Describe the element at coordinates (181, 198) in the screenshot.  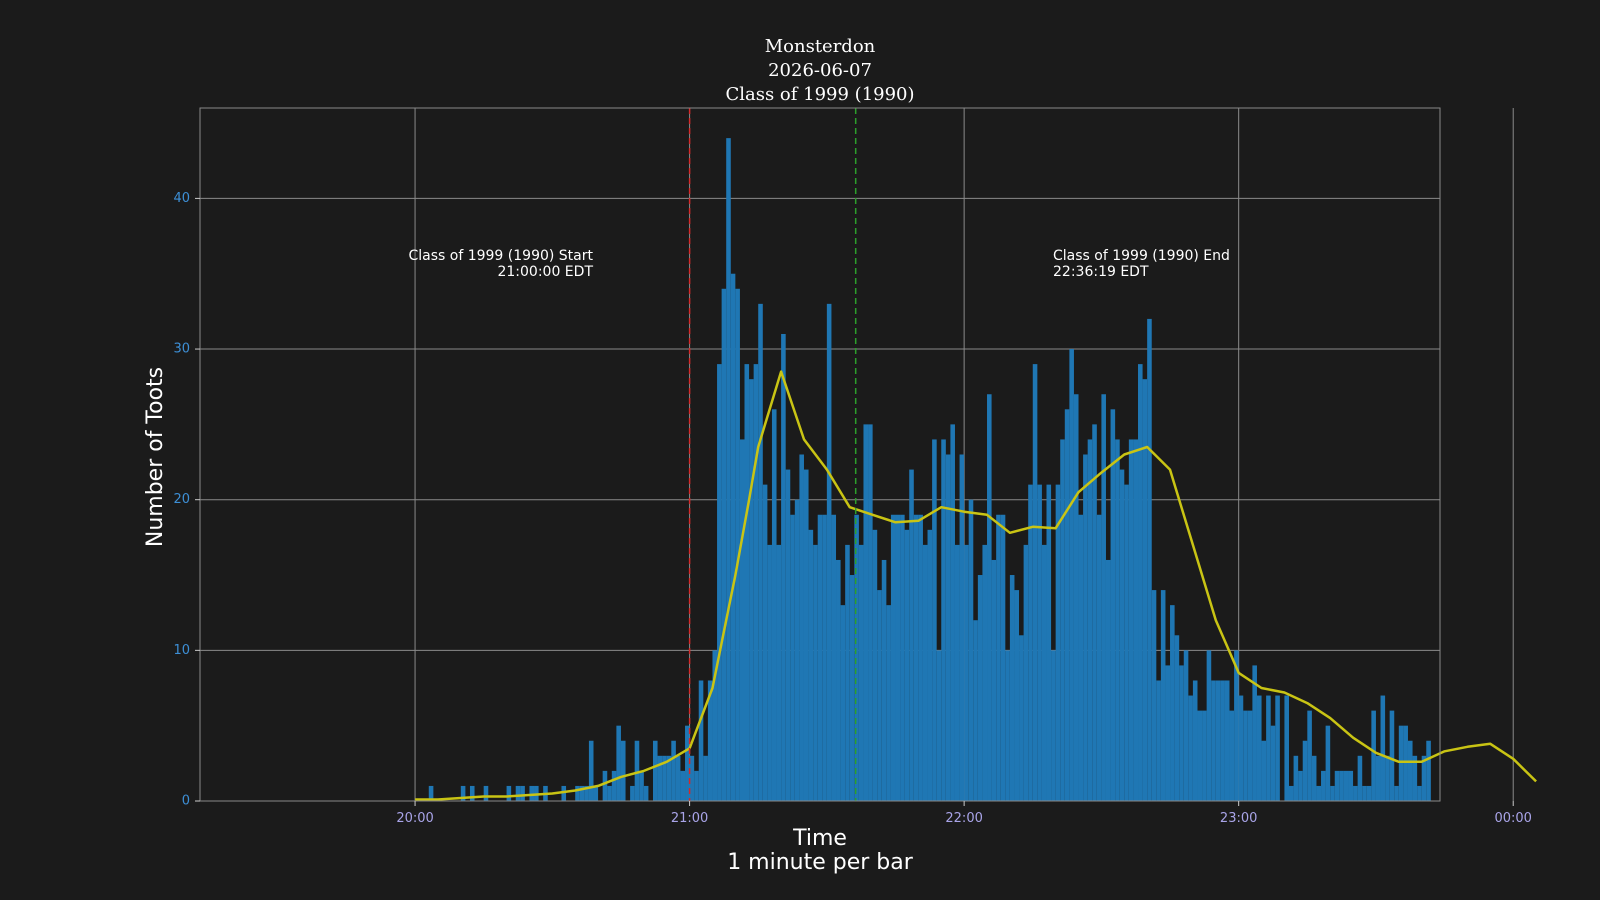
I see `y-tick-label: 40` at that location.